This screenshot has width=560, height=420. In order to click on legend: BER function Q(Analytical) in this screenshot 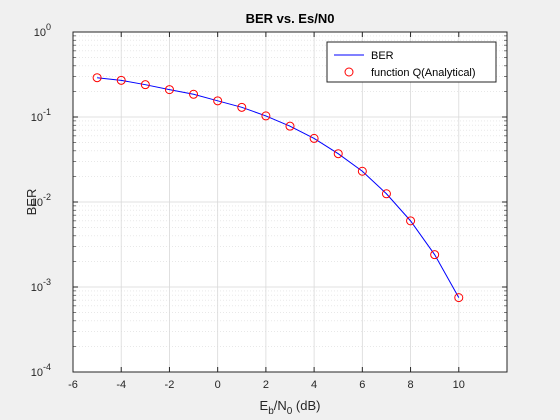, I will do `click(411, 62)`.